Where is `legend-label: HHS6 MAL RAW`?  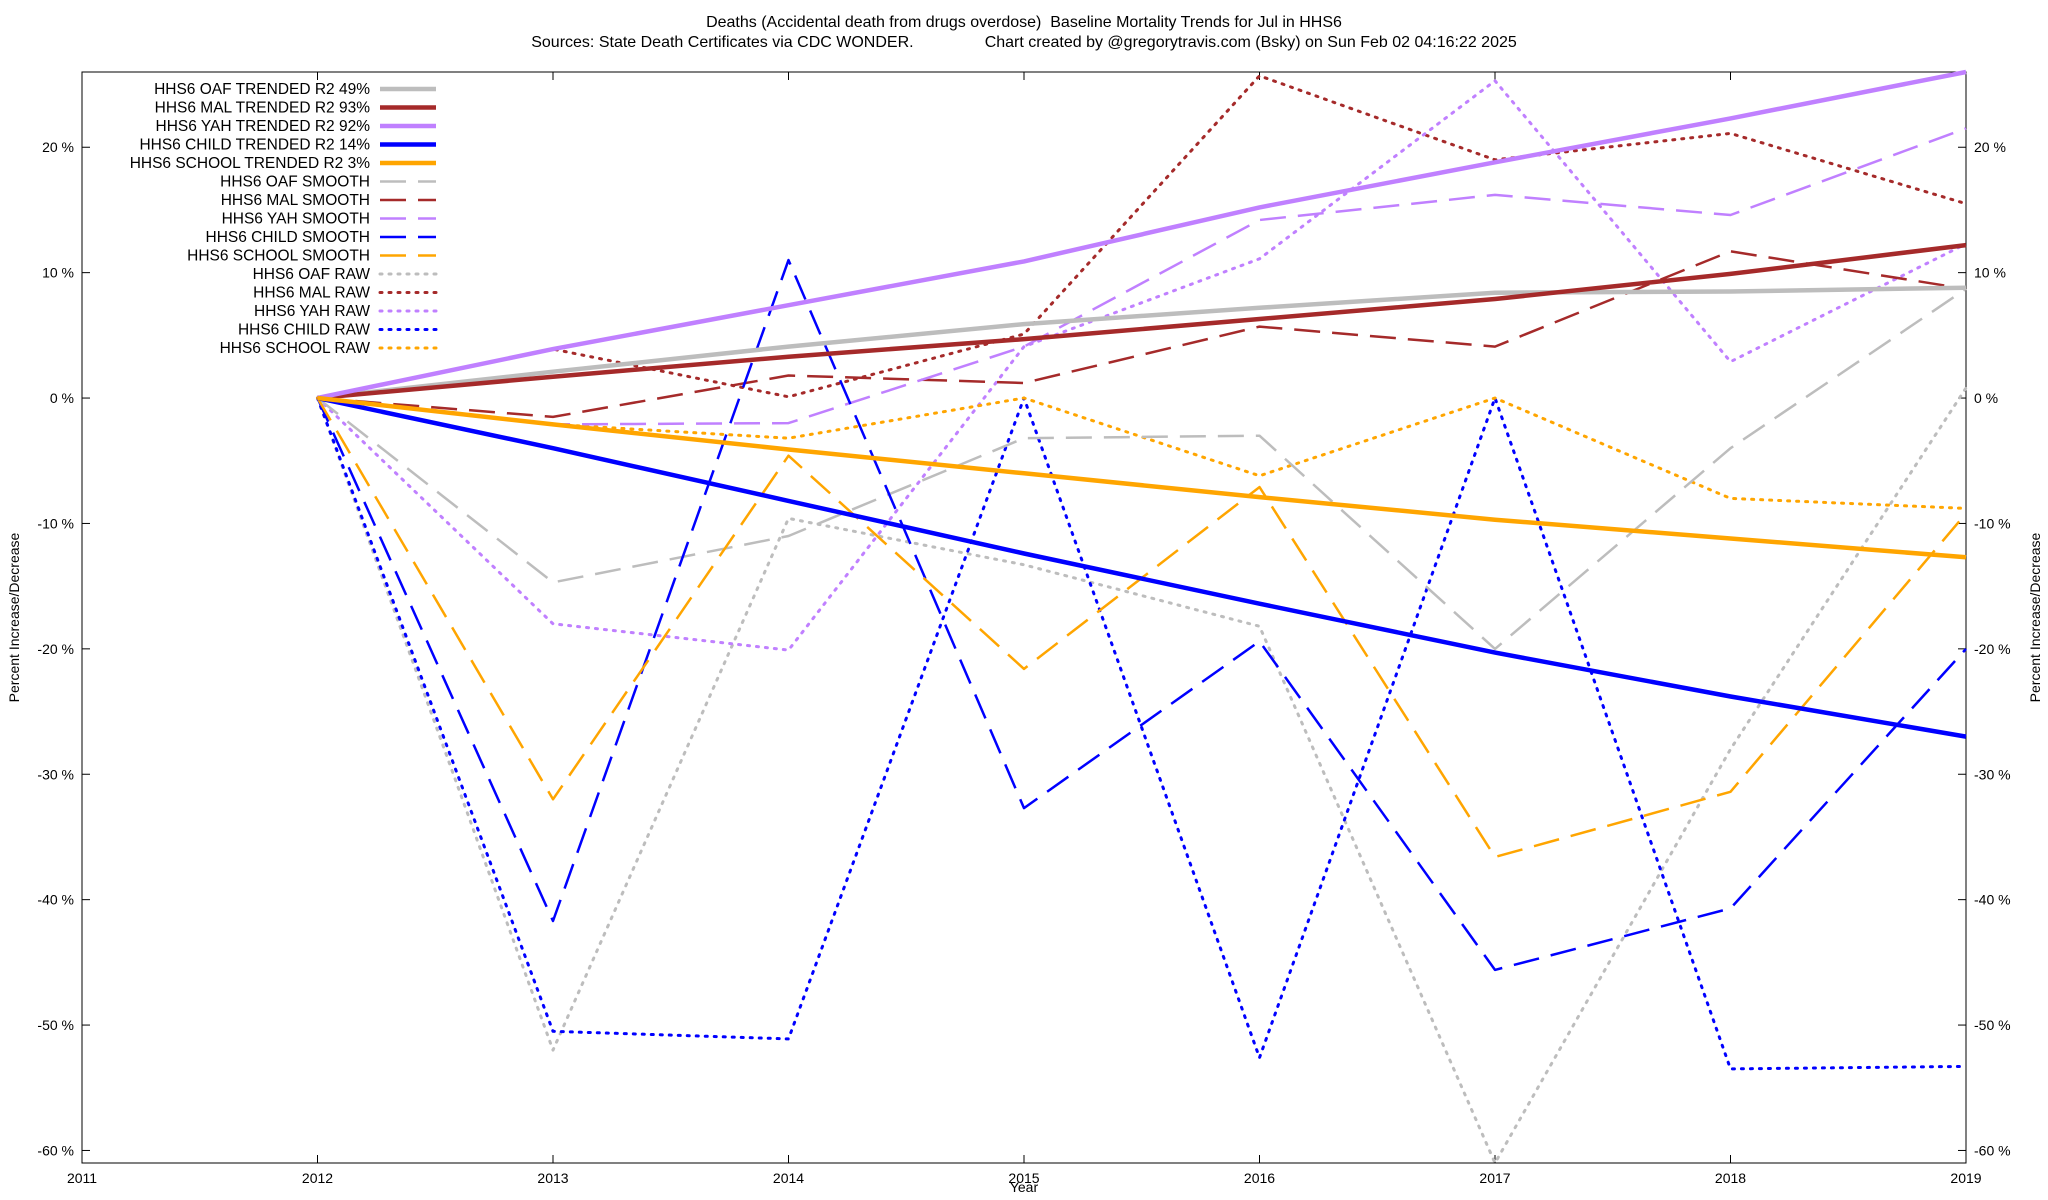
legend-label: HHS6 MAL RAW is located at coordinates (311, 293).